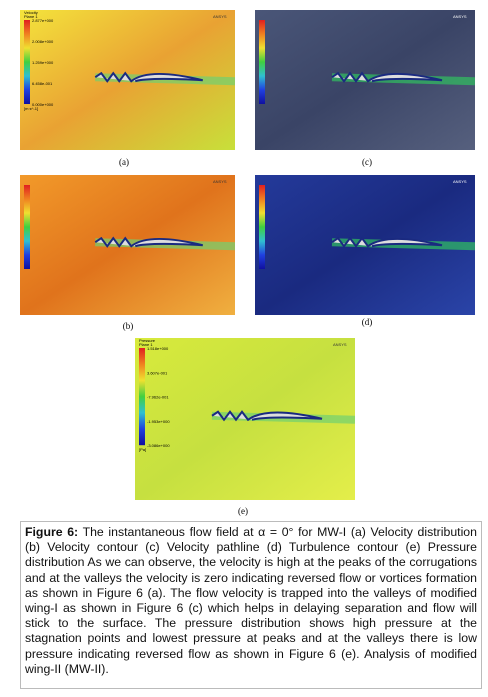 The height and width of the screenshot is (697, 488). Describe the element at coordinates (158, 445) in the screenshot. I see `legend-label: -3.086e+000` at that location.